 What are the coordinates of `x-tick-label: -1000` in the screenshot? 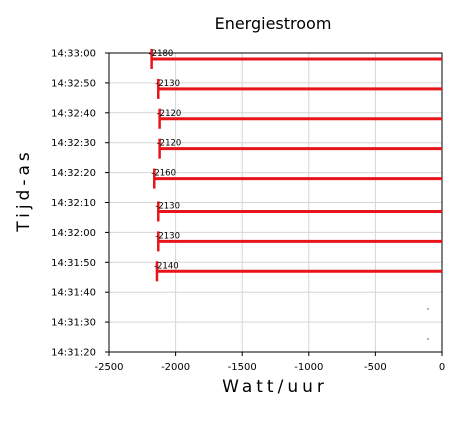 It's located at (308, 367).